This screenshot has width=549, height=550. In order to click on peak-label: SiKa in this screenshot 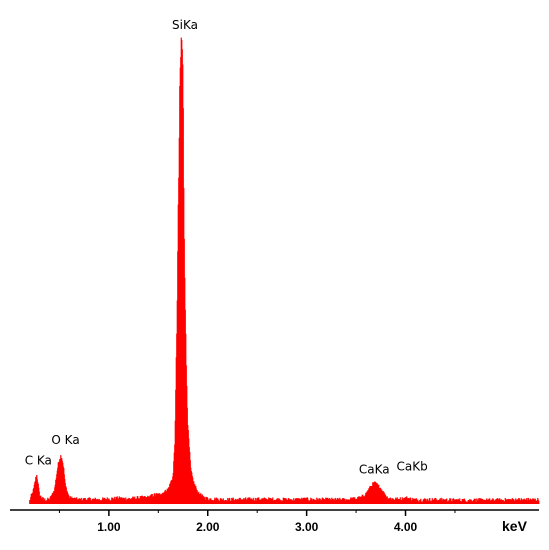, I will do `click(185, 25)`.